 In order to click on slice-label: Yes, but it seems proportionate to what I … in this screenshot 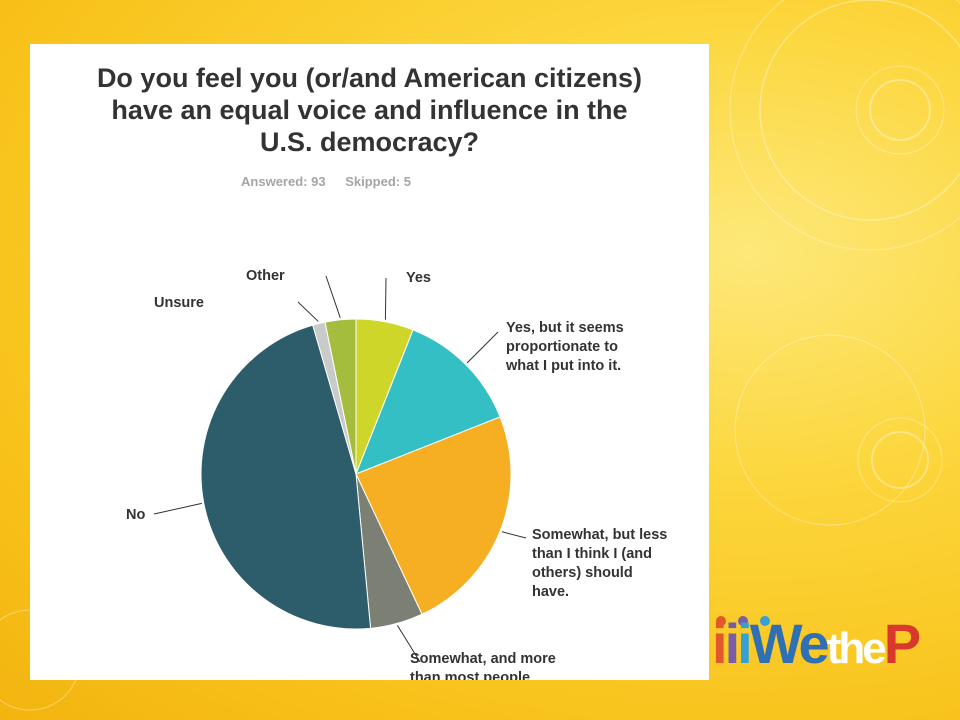, I will do `click(564, 347)`.